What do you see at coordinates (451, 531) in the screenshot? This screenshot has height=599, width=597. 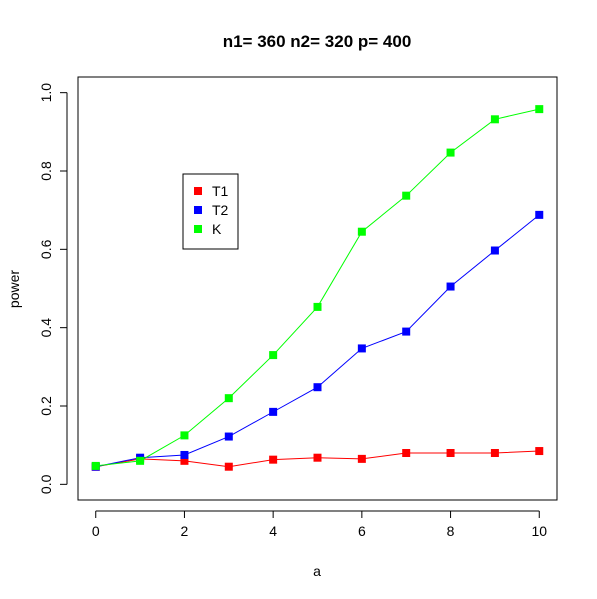 I see `x-tick-label: 8` at bounding box center [451, 531].